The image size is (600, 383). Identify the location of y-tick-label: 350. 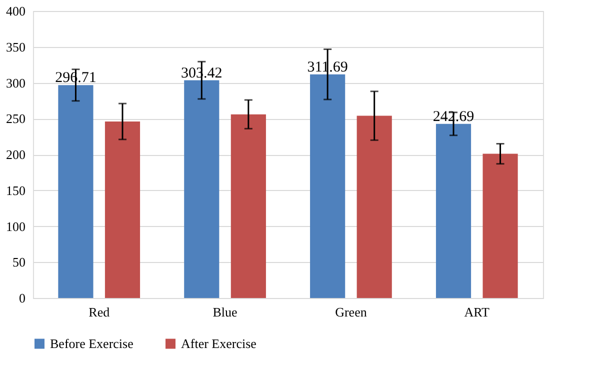
(16, 46).